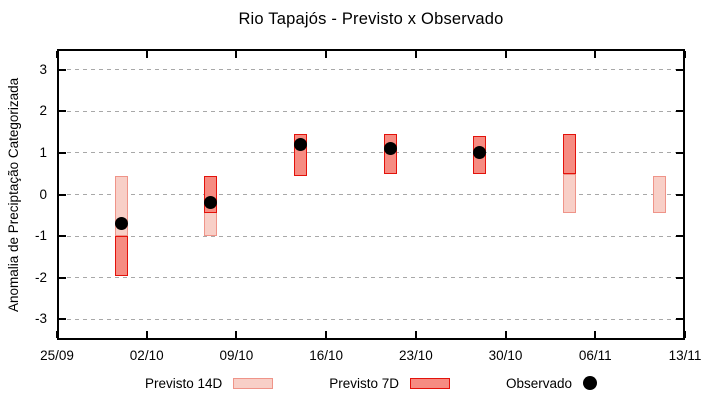  I want to click on legend-item-previsto-14d: Previsto 14D, so click(209, 383).